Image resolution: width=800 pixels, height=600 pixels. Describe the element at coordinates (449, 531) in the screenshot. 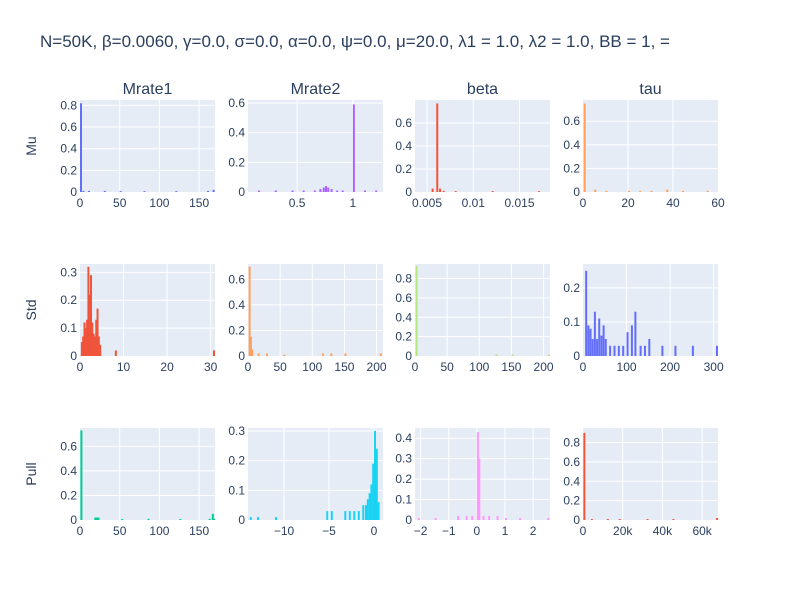

I see `x-tick-label: −1` at that location.